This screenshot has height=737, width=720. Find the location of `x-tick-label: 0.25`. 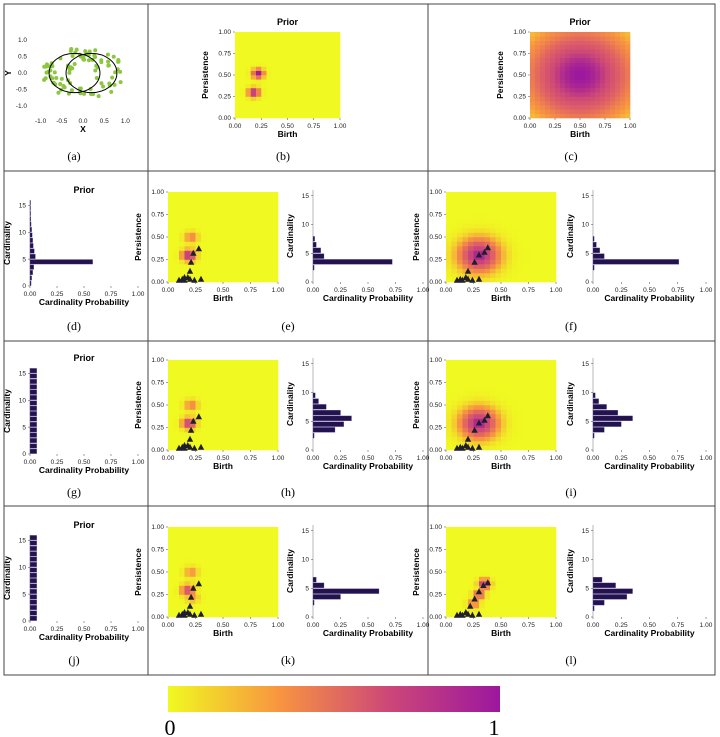

x-tick-label: 0.25 is located at coordinates (195, 625).